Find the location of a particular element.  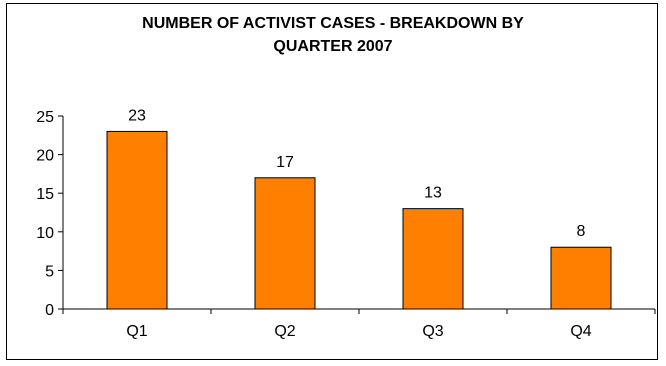

data-label: 8 is located at coordinates (581, 231).